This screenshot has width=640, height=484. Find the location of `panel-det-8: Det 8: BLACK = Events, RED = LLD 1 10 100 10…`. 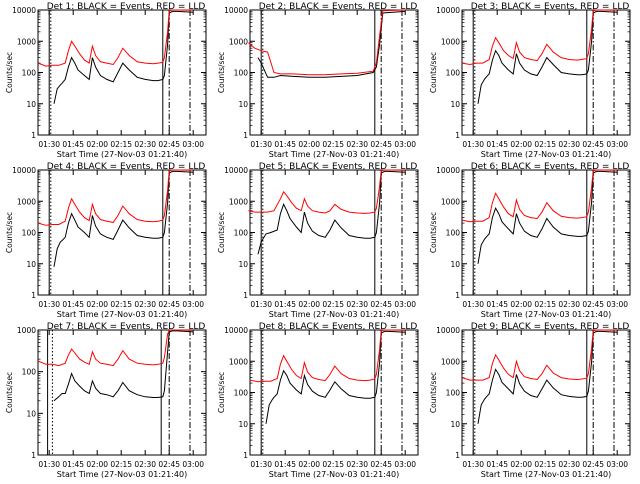

panel-det-8: Det 8: BLACK = Events, RED = LLD 1 10 100 10… is located at coordinates (318, 400).